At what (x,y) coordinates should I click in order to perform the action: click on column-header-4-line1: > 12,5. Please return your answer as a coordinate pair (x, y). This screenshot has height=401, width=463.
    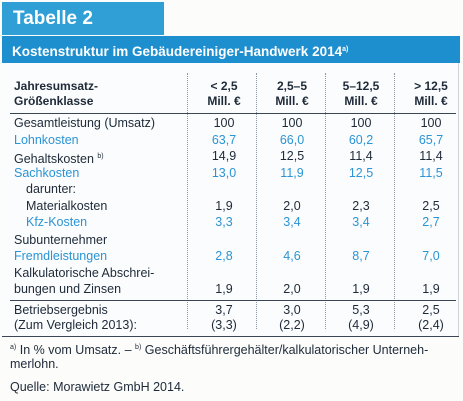
    Looking at the image, I should click on (431, 86).